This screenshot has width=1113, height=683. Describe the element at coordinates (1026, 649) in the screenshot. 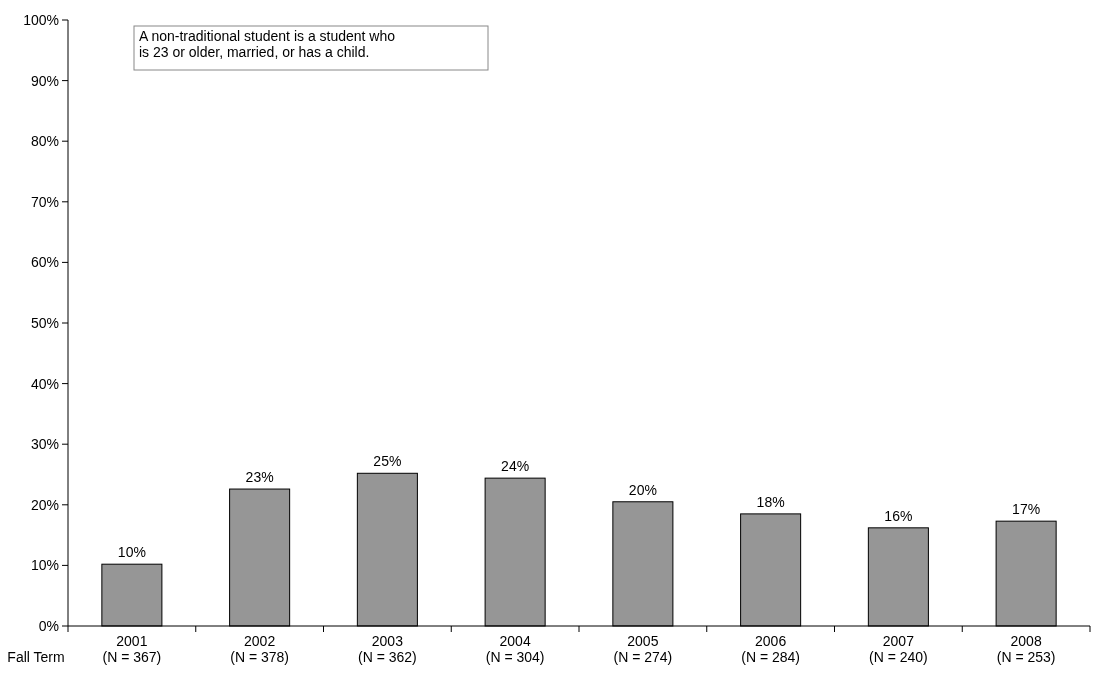

I see `x-tick-label: 2008 (N = 253)` at that location.